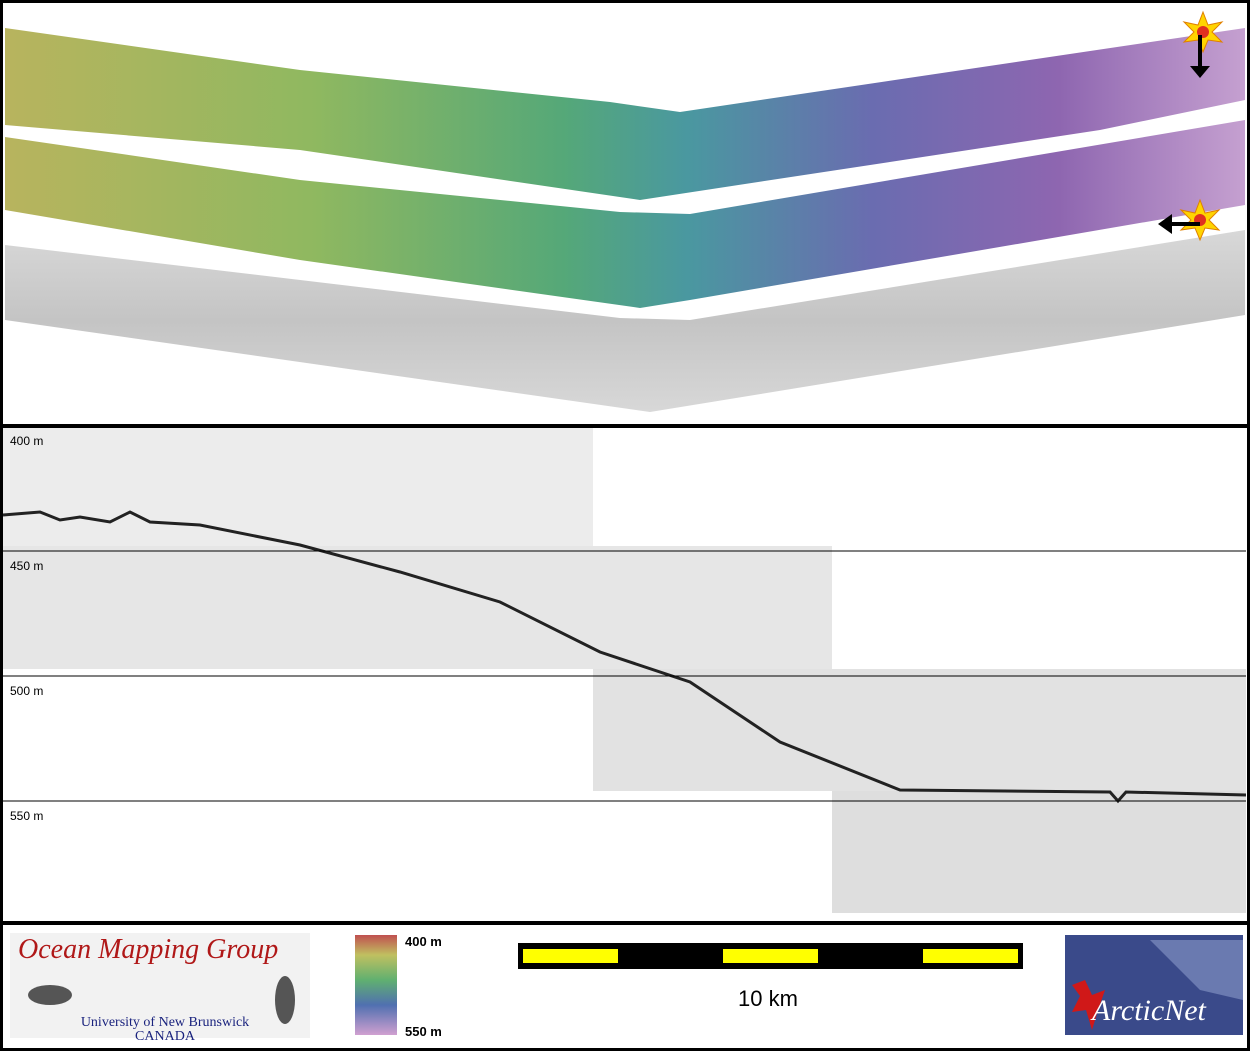 The width and height of the screenshot is (1250, 1051). I want to click on maple-leaf, so click(1088, 1005).